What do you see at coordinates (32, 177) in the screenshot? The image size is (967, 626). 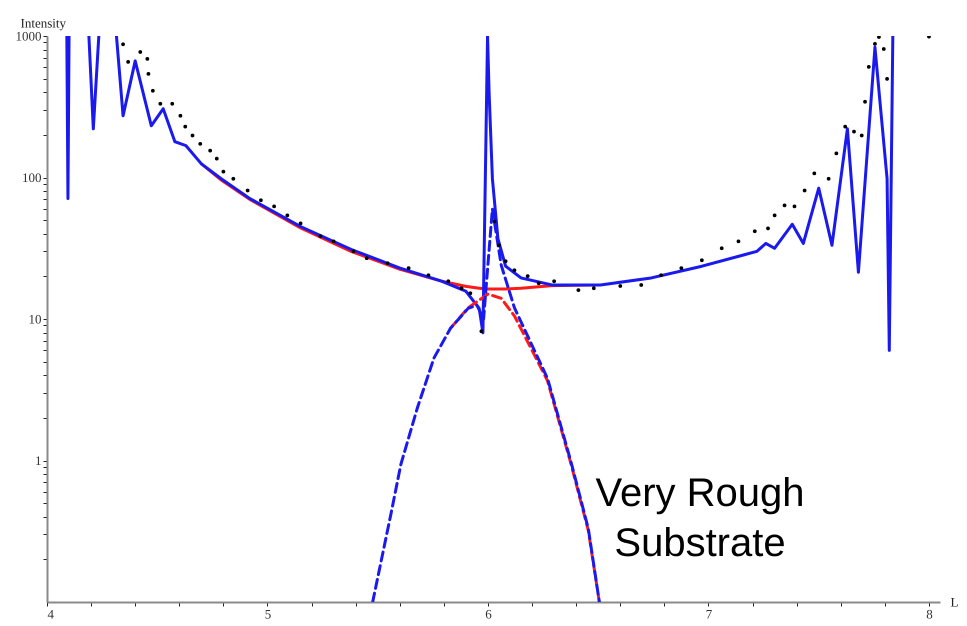 I see `y-tick-label: 100` at bounding box center [32, 177].